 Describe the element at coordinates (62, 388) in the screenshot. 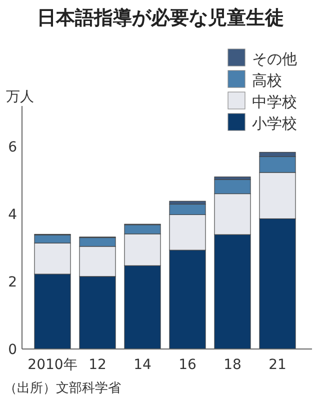

I see `text: （出所）文部科学省` at that location.